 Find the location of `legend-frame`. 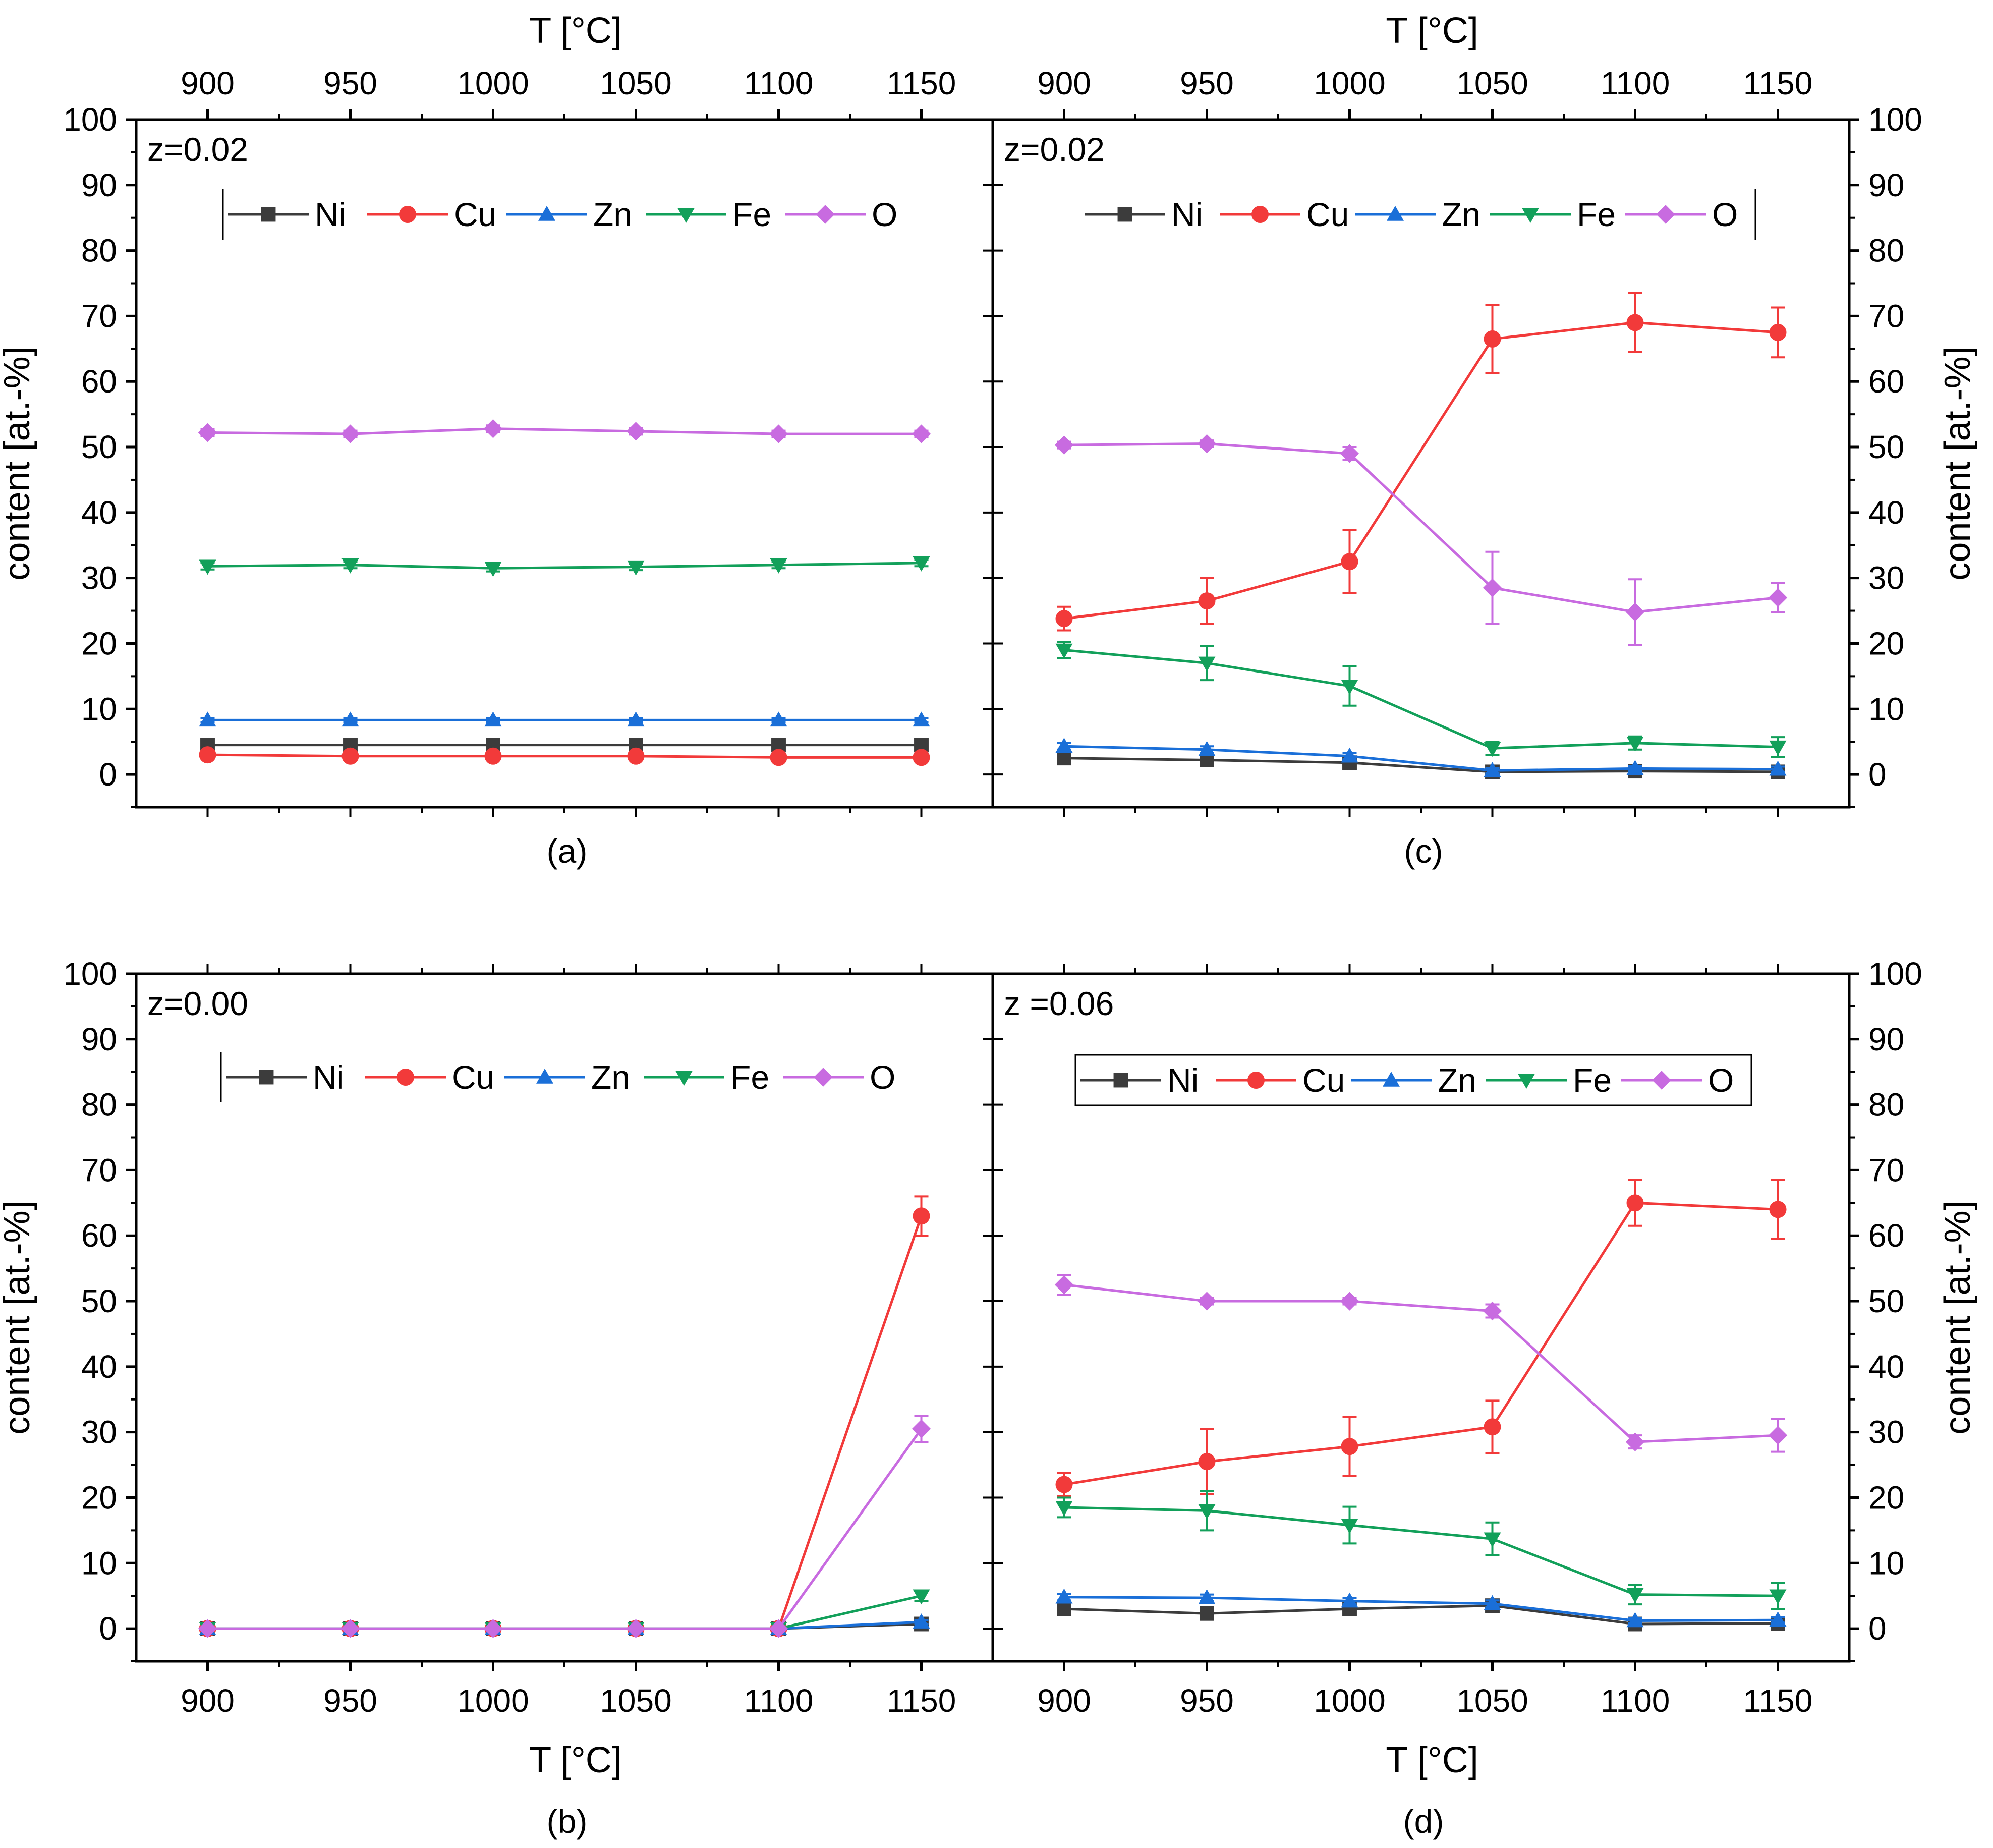

legend-frame is located at coordinates (1413, 1080).